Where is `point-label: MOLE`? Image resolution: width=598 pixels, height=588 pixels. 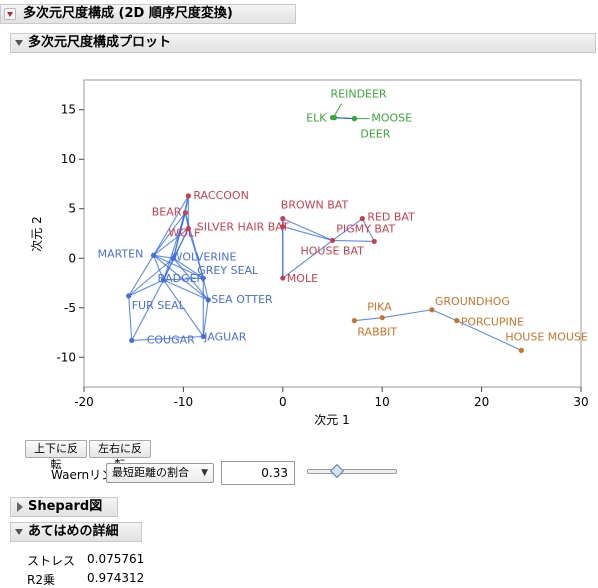 point-label: MOLE is located at coordinates (302, 278).